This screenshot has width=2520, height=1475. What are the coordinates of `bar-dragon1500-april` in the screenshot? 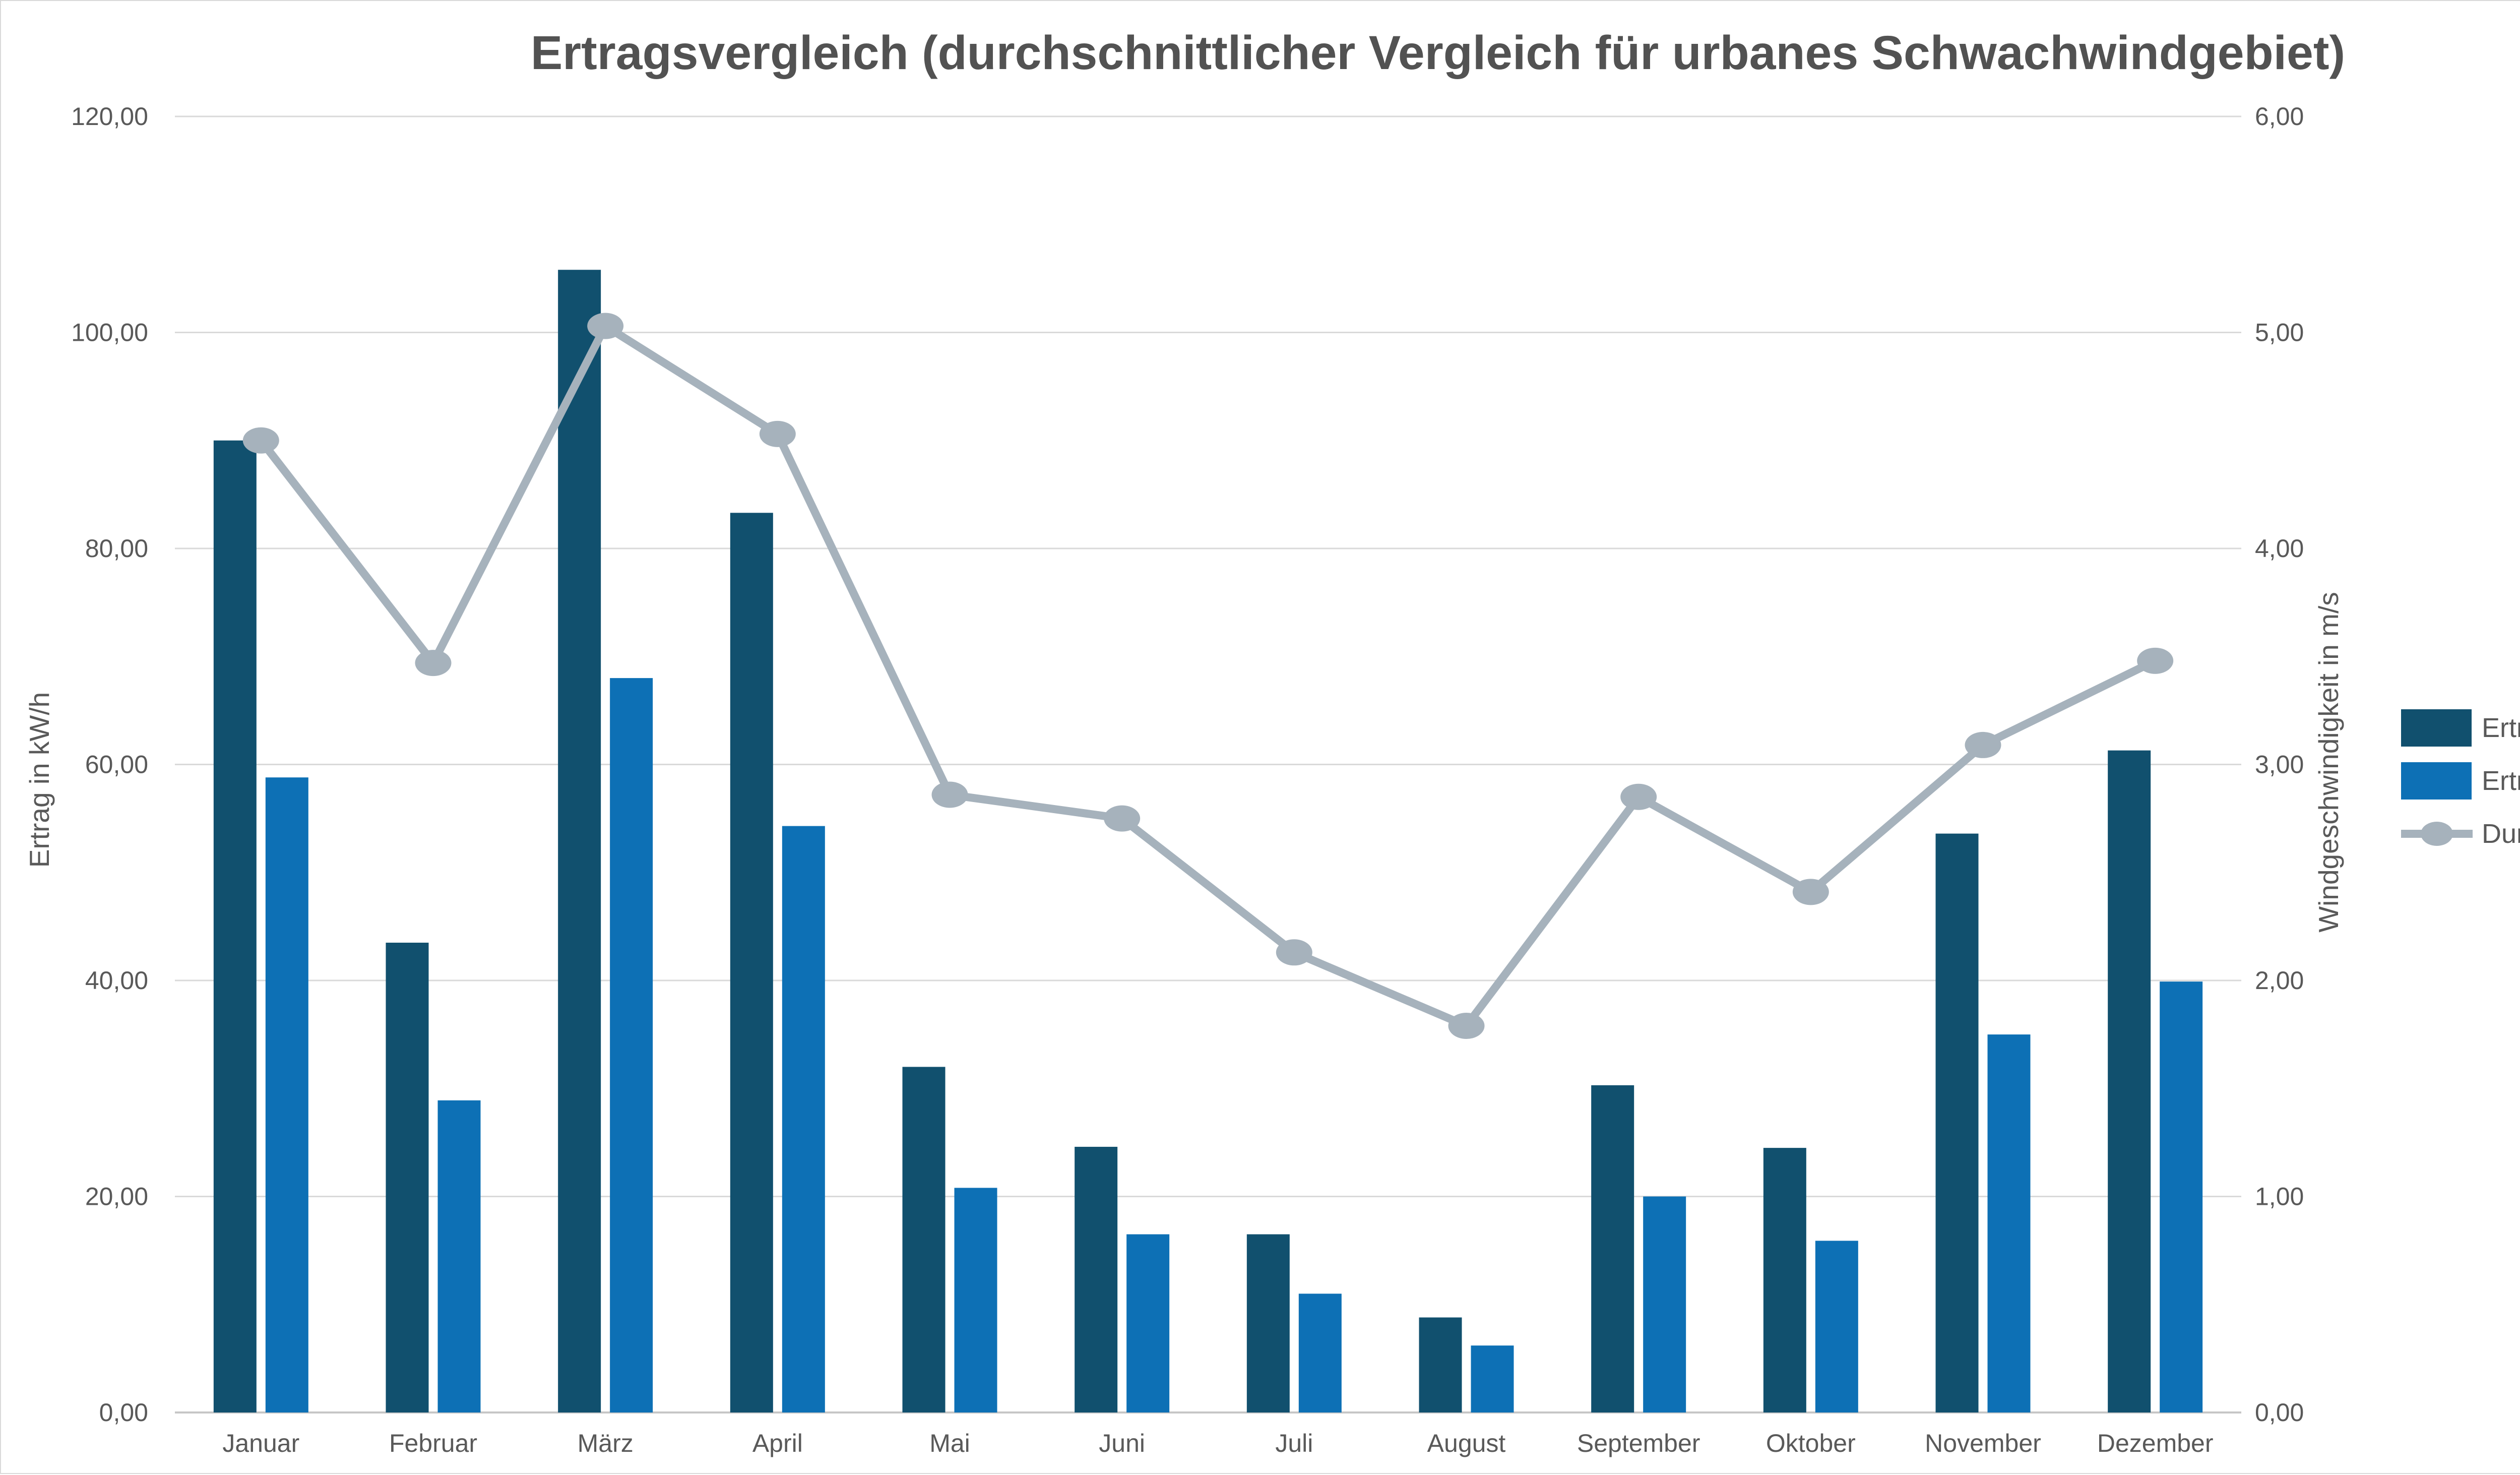 It's located at (803, 1119).